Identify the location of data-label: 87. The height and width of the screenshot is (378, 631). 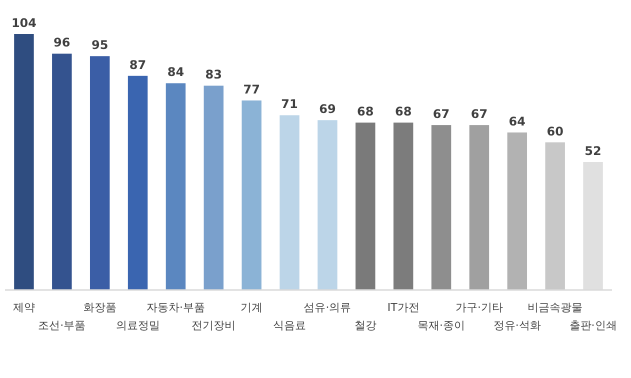
(137, 65).